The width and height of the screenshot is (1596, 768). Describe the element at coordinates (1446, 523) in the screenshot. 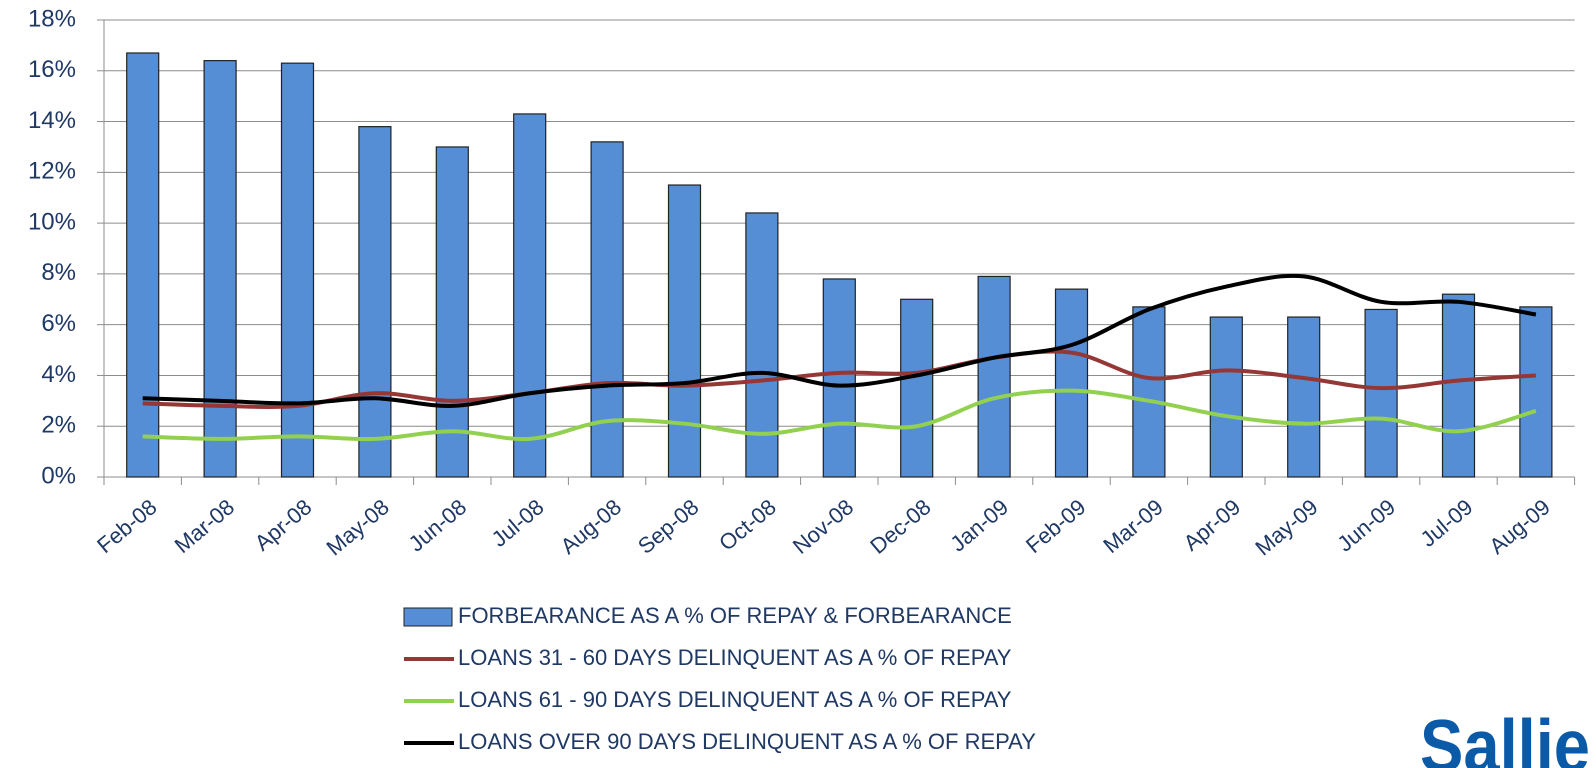

I see `x-tick-label: Jul-09` at that location.